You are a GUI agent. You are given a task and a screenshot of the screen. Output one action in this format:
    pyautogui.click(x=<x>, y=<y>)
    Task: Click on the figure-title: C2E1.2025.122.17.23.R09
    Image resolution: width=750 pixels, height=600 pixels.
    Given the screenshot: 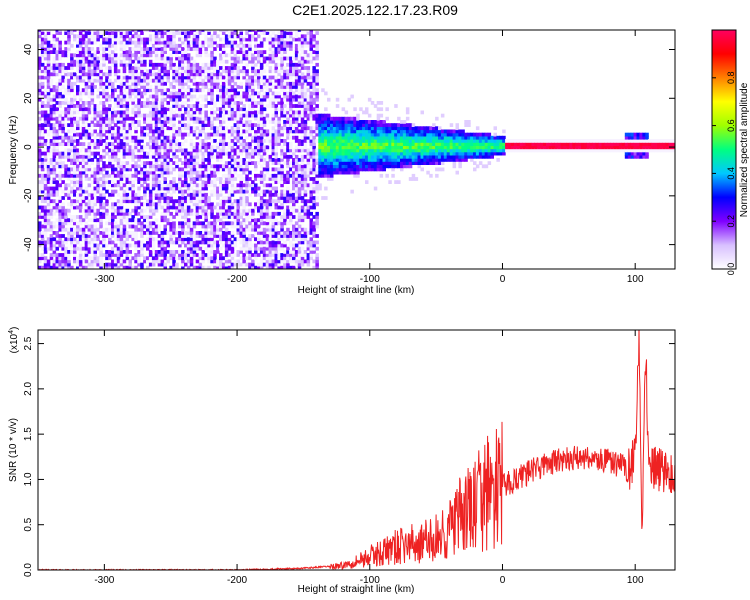 What is the action you would take?
    pyautogui.click(x=375, y=10)
    